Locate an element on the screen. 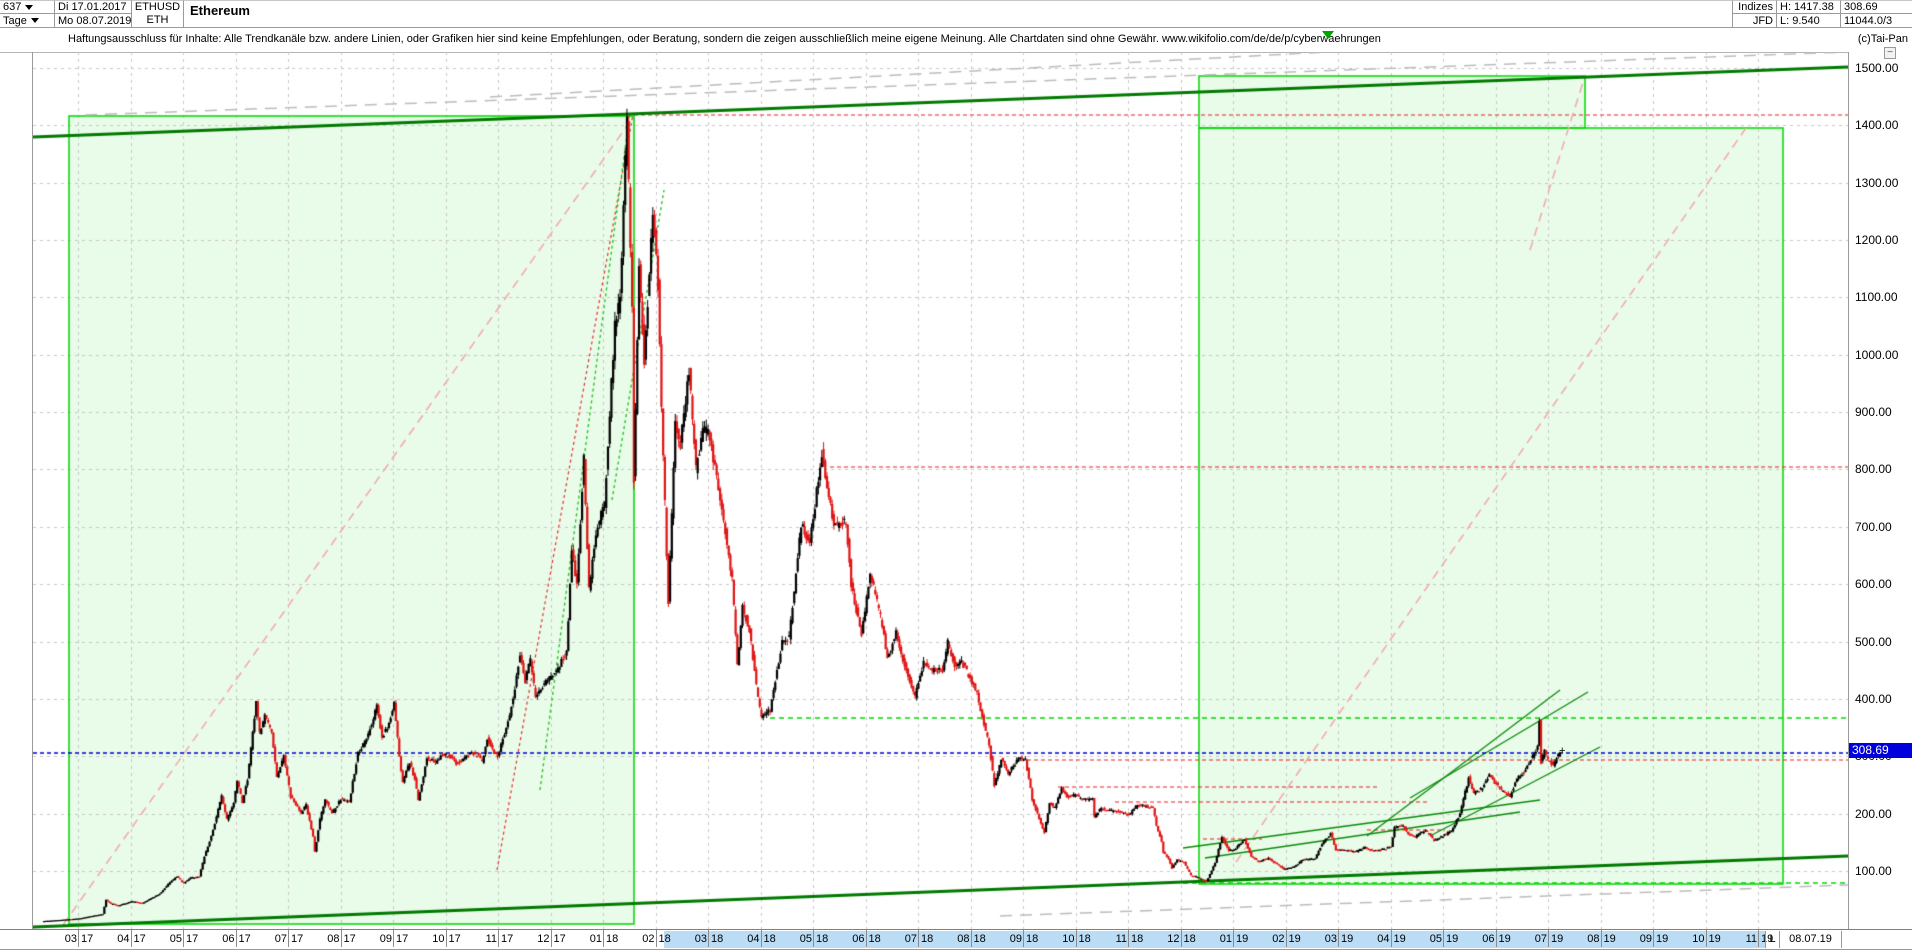 This screenshot has width=1912, height=952. y-axis-label: 400.00 is located at coordinates (1873, 698).